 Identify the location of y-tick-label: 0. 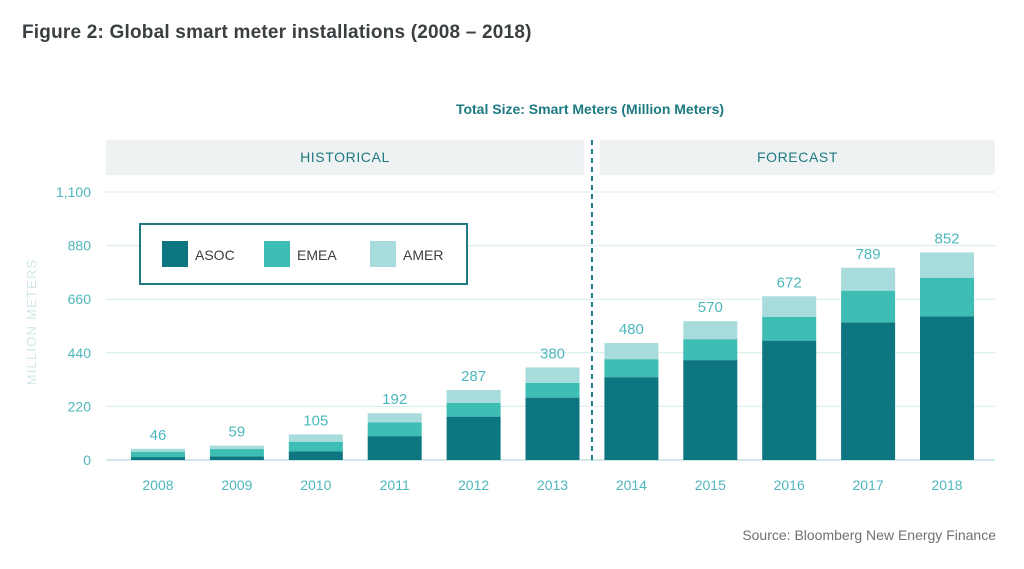
(87, 460).